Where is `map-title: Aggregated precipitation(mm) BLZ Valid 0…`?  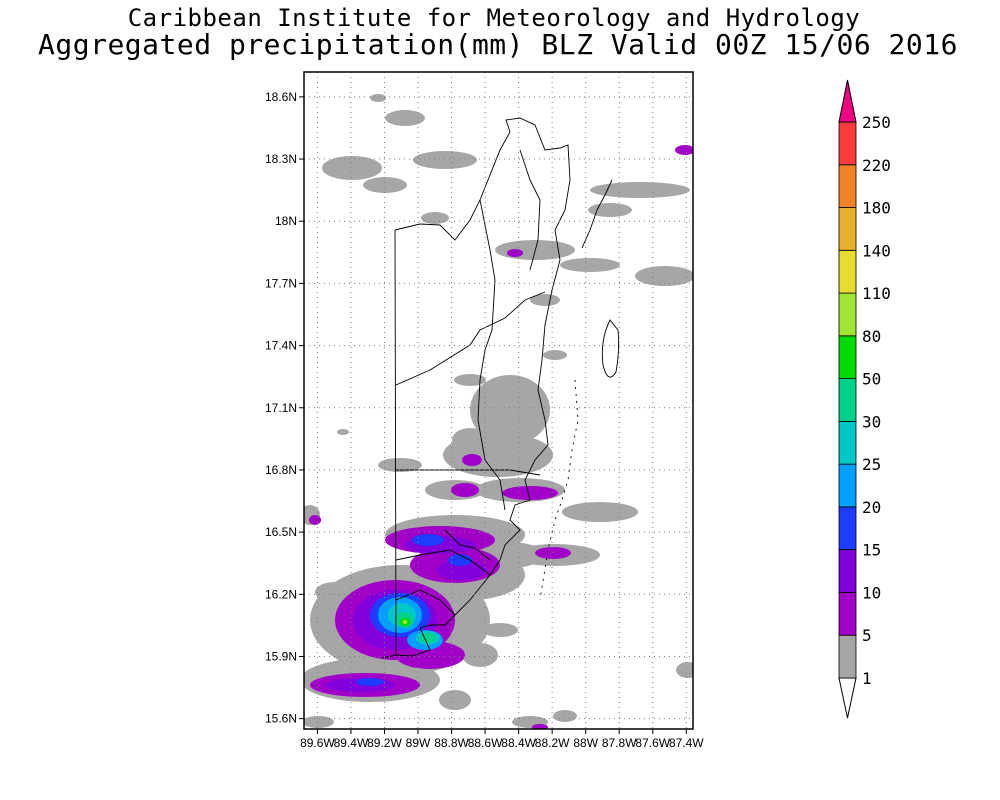 map-title: Aggregated precipitation(mm) BLZ Valid 0… is located at coordinates (498, 44).